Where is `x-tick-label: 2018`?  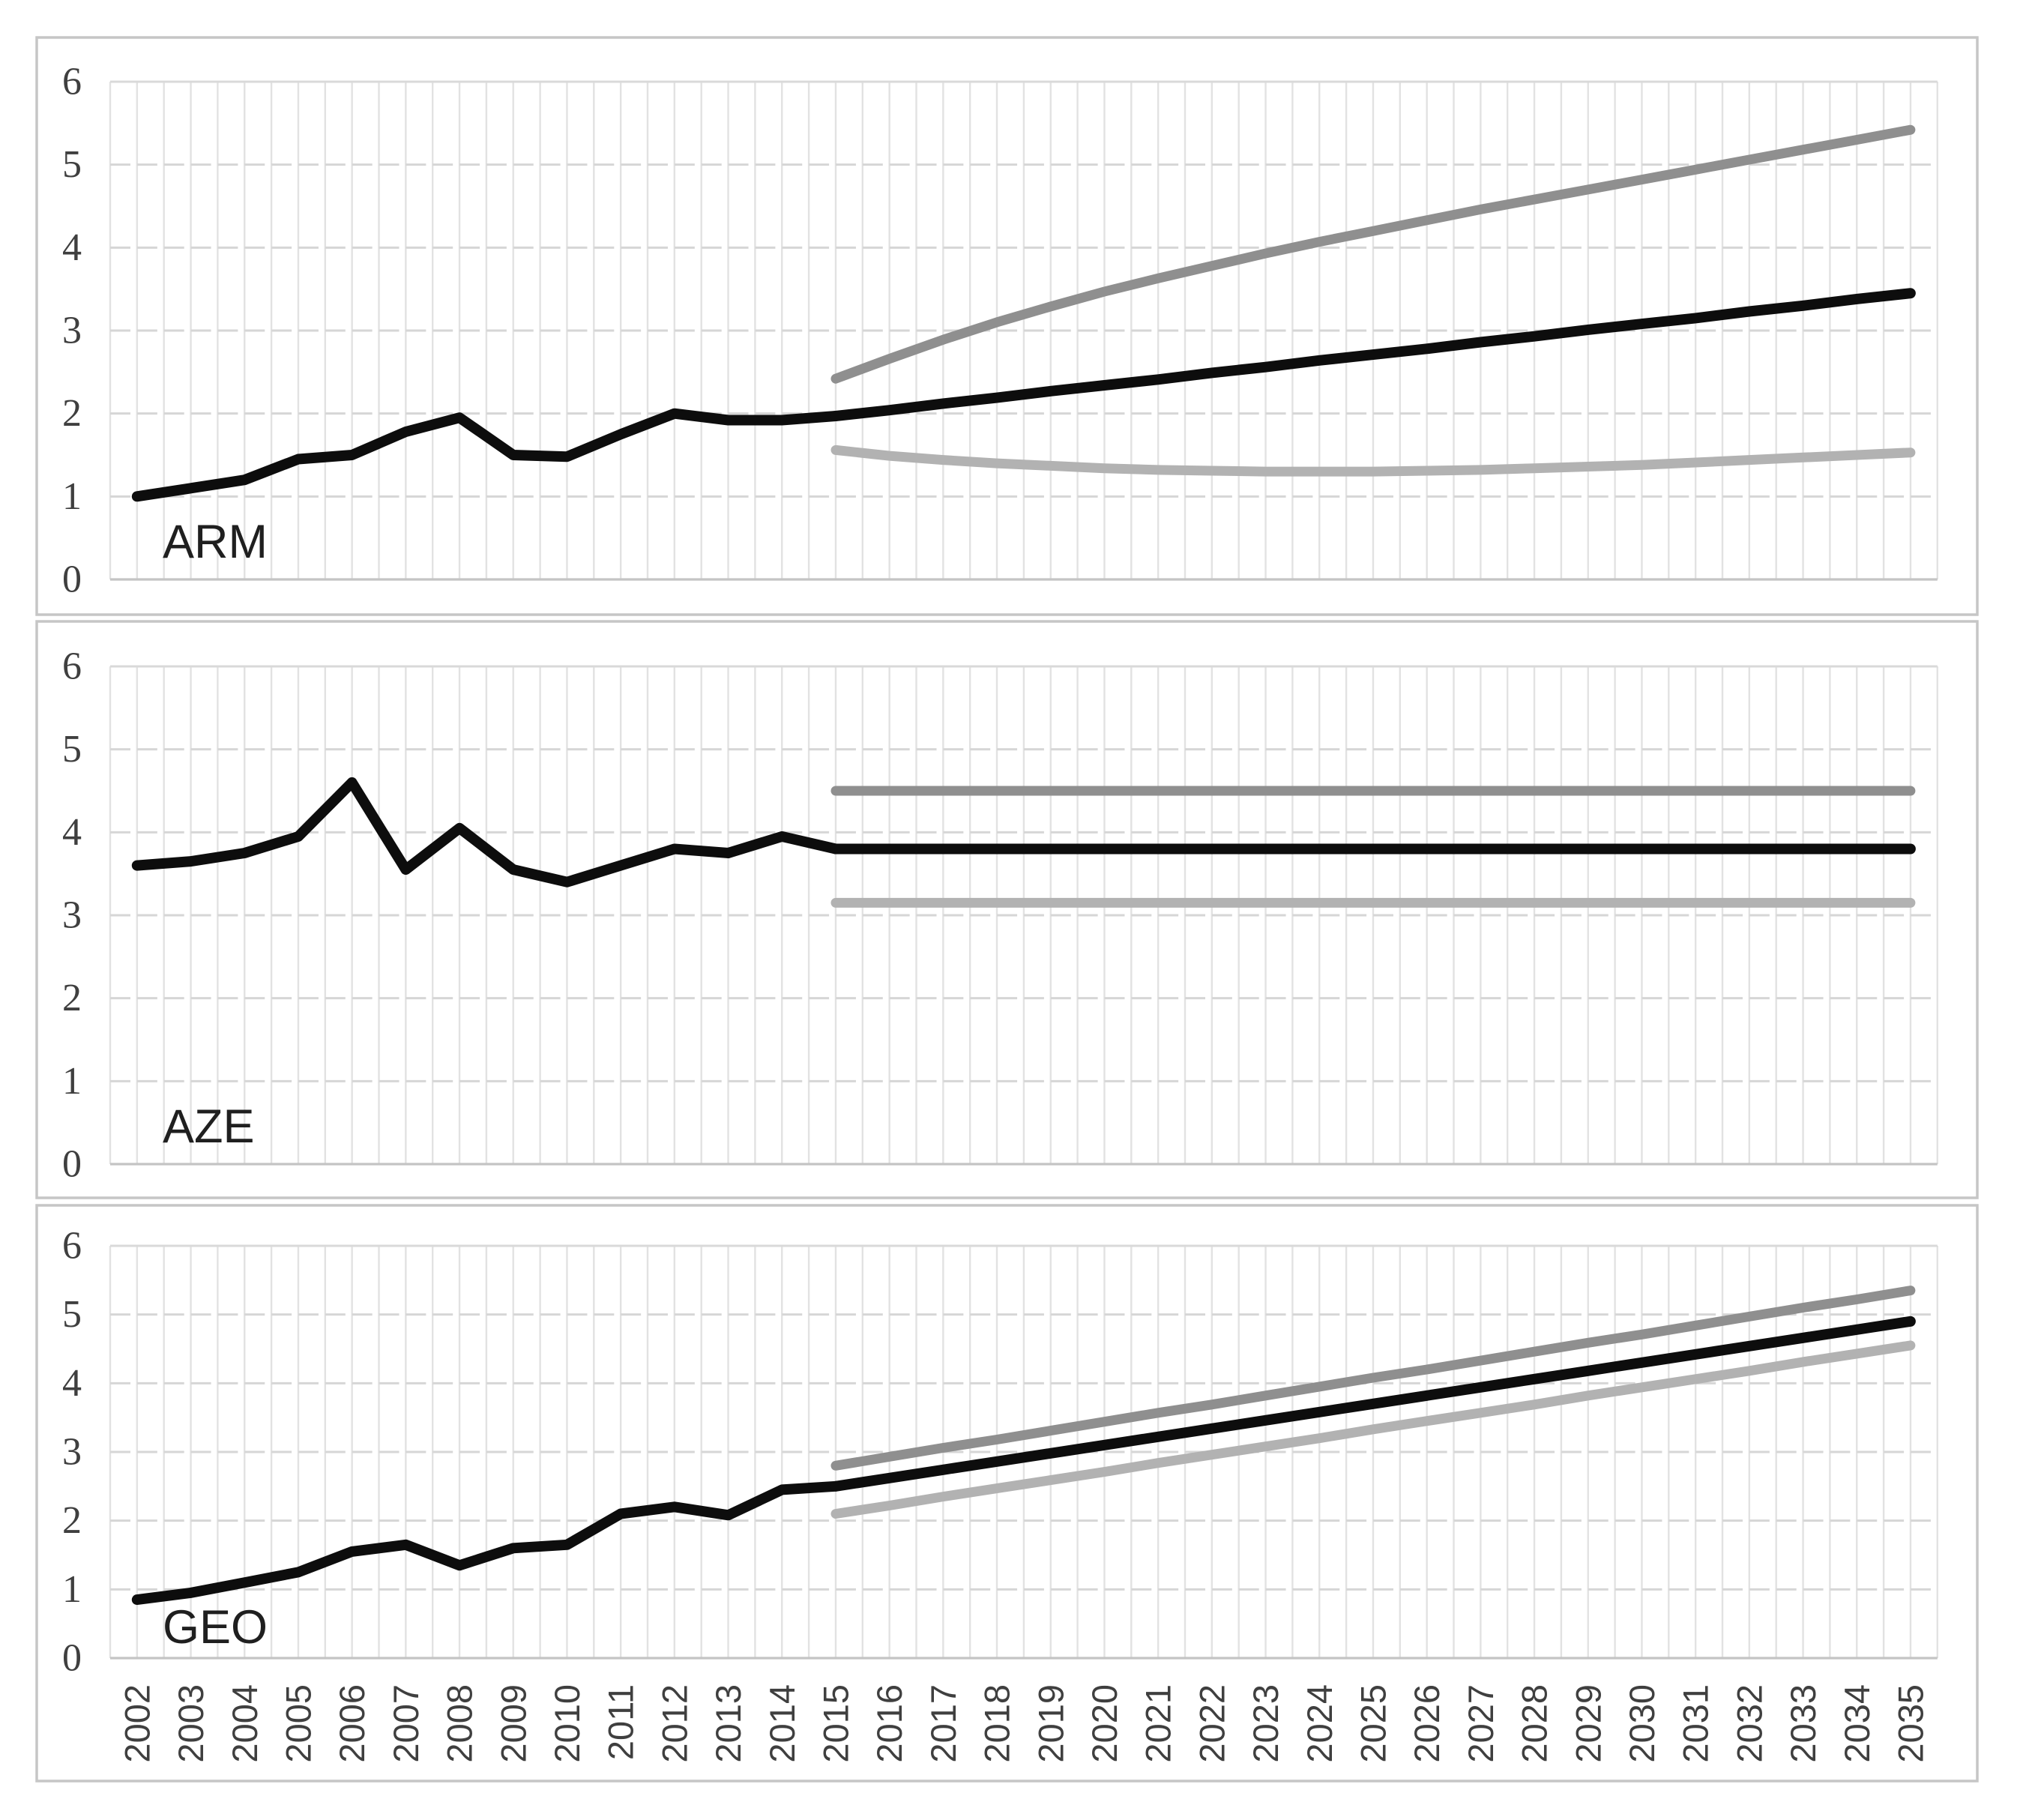 x-tick-label: 2018 is located at coordinates (997, 1723).